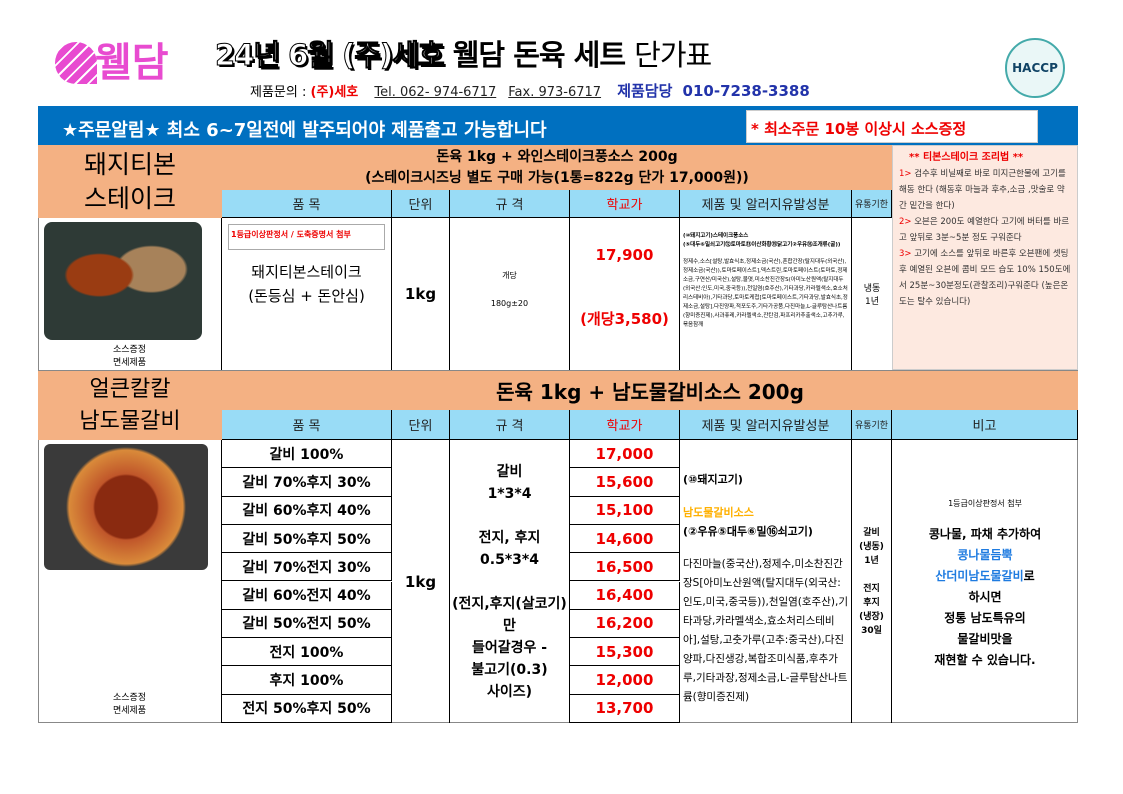  Describe the element at coordinates (307, 624) in the screenshot. I see `table-row-item: 갈비 50%전지 50%` at that location.